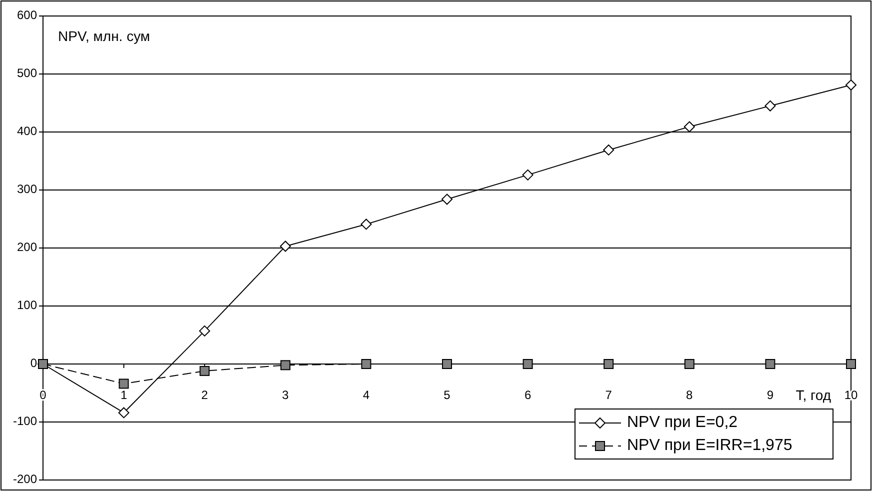 The height and width of the screenshot is (497, 880). Describe the element at coordinates (366, 395) in the screenshot. I see `x-tick-label: 4` at that location.